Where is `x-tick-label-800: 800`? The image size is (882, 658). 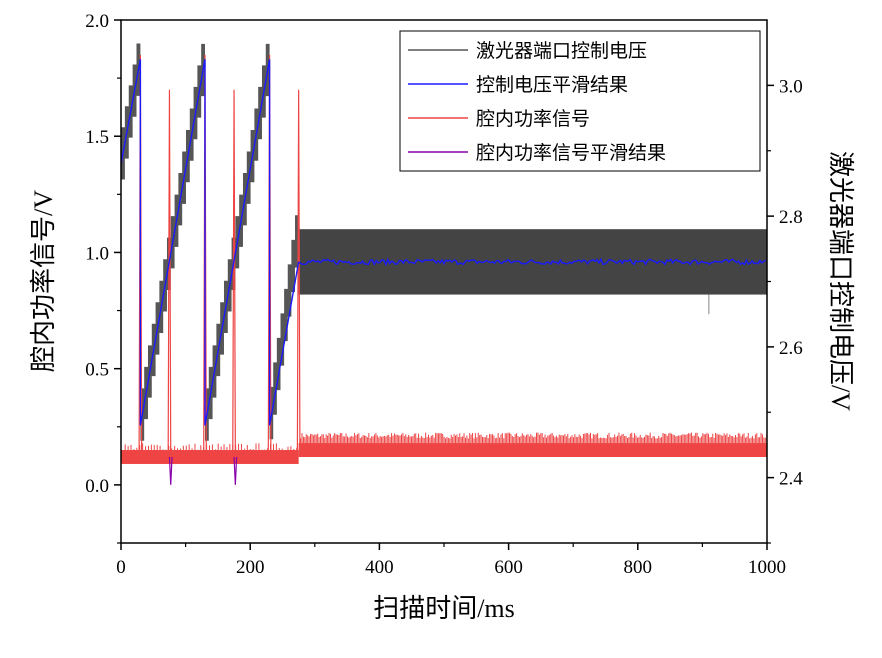 x-tick-label-800: 800 is located at coordinates (638, 567).